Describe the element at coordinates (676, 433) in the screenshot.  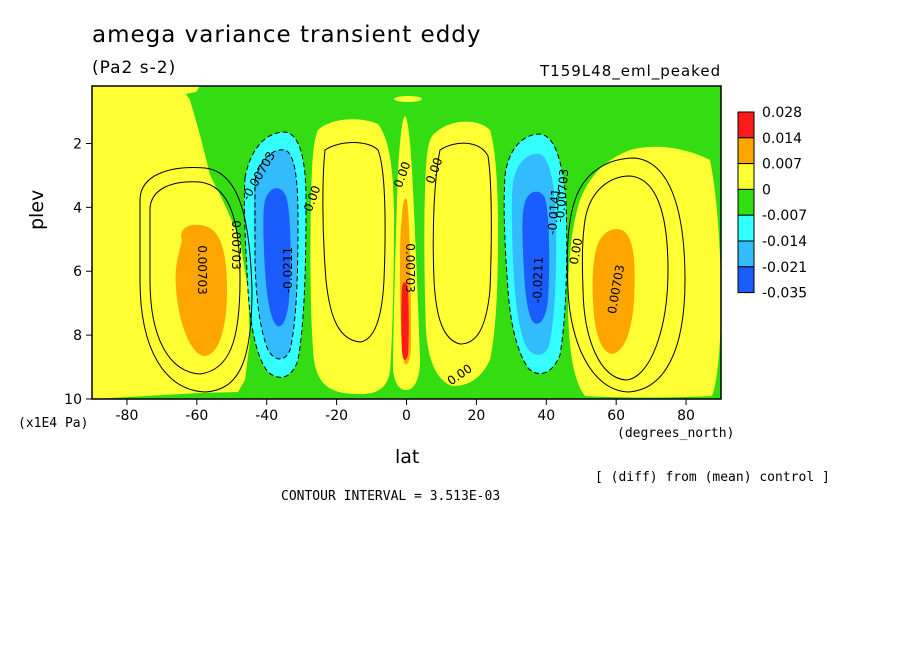
I see `x-axis-unit: (degrees_north)` at that location.